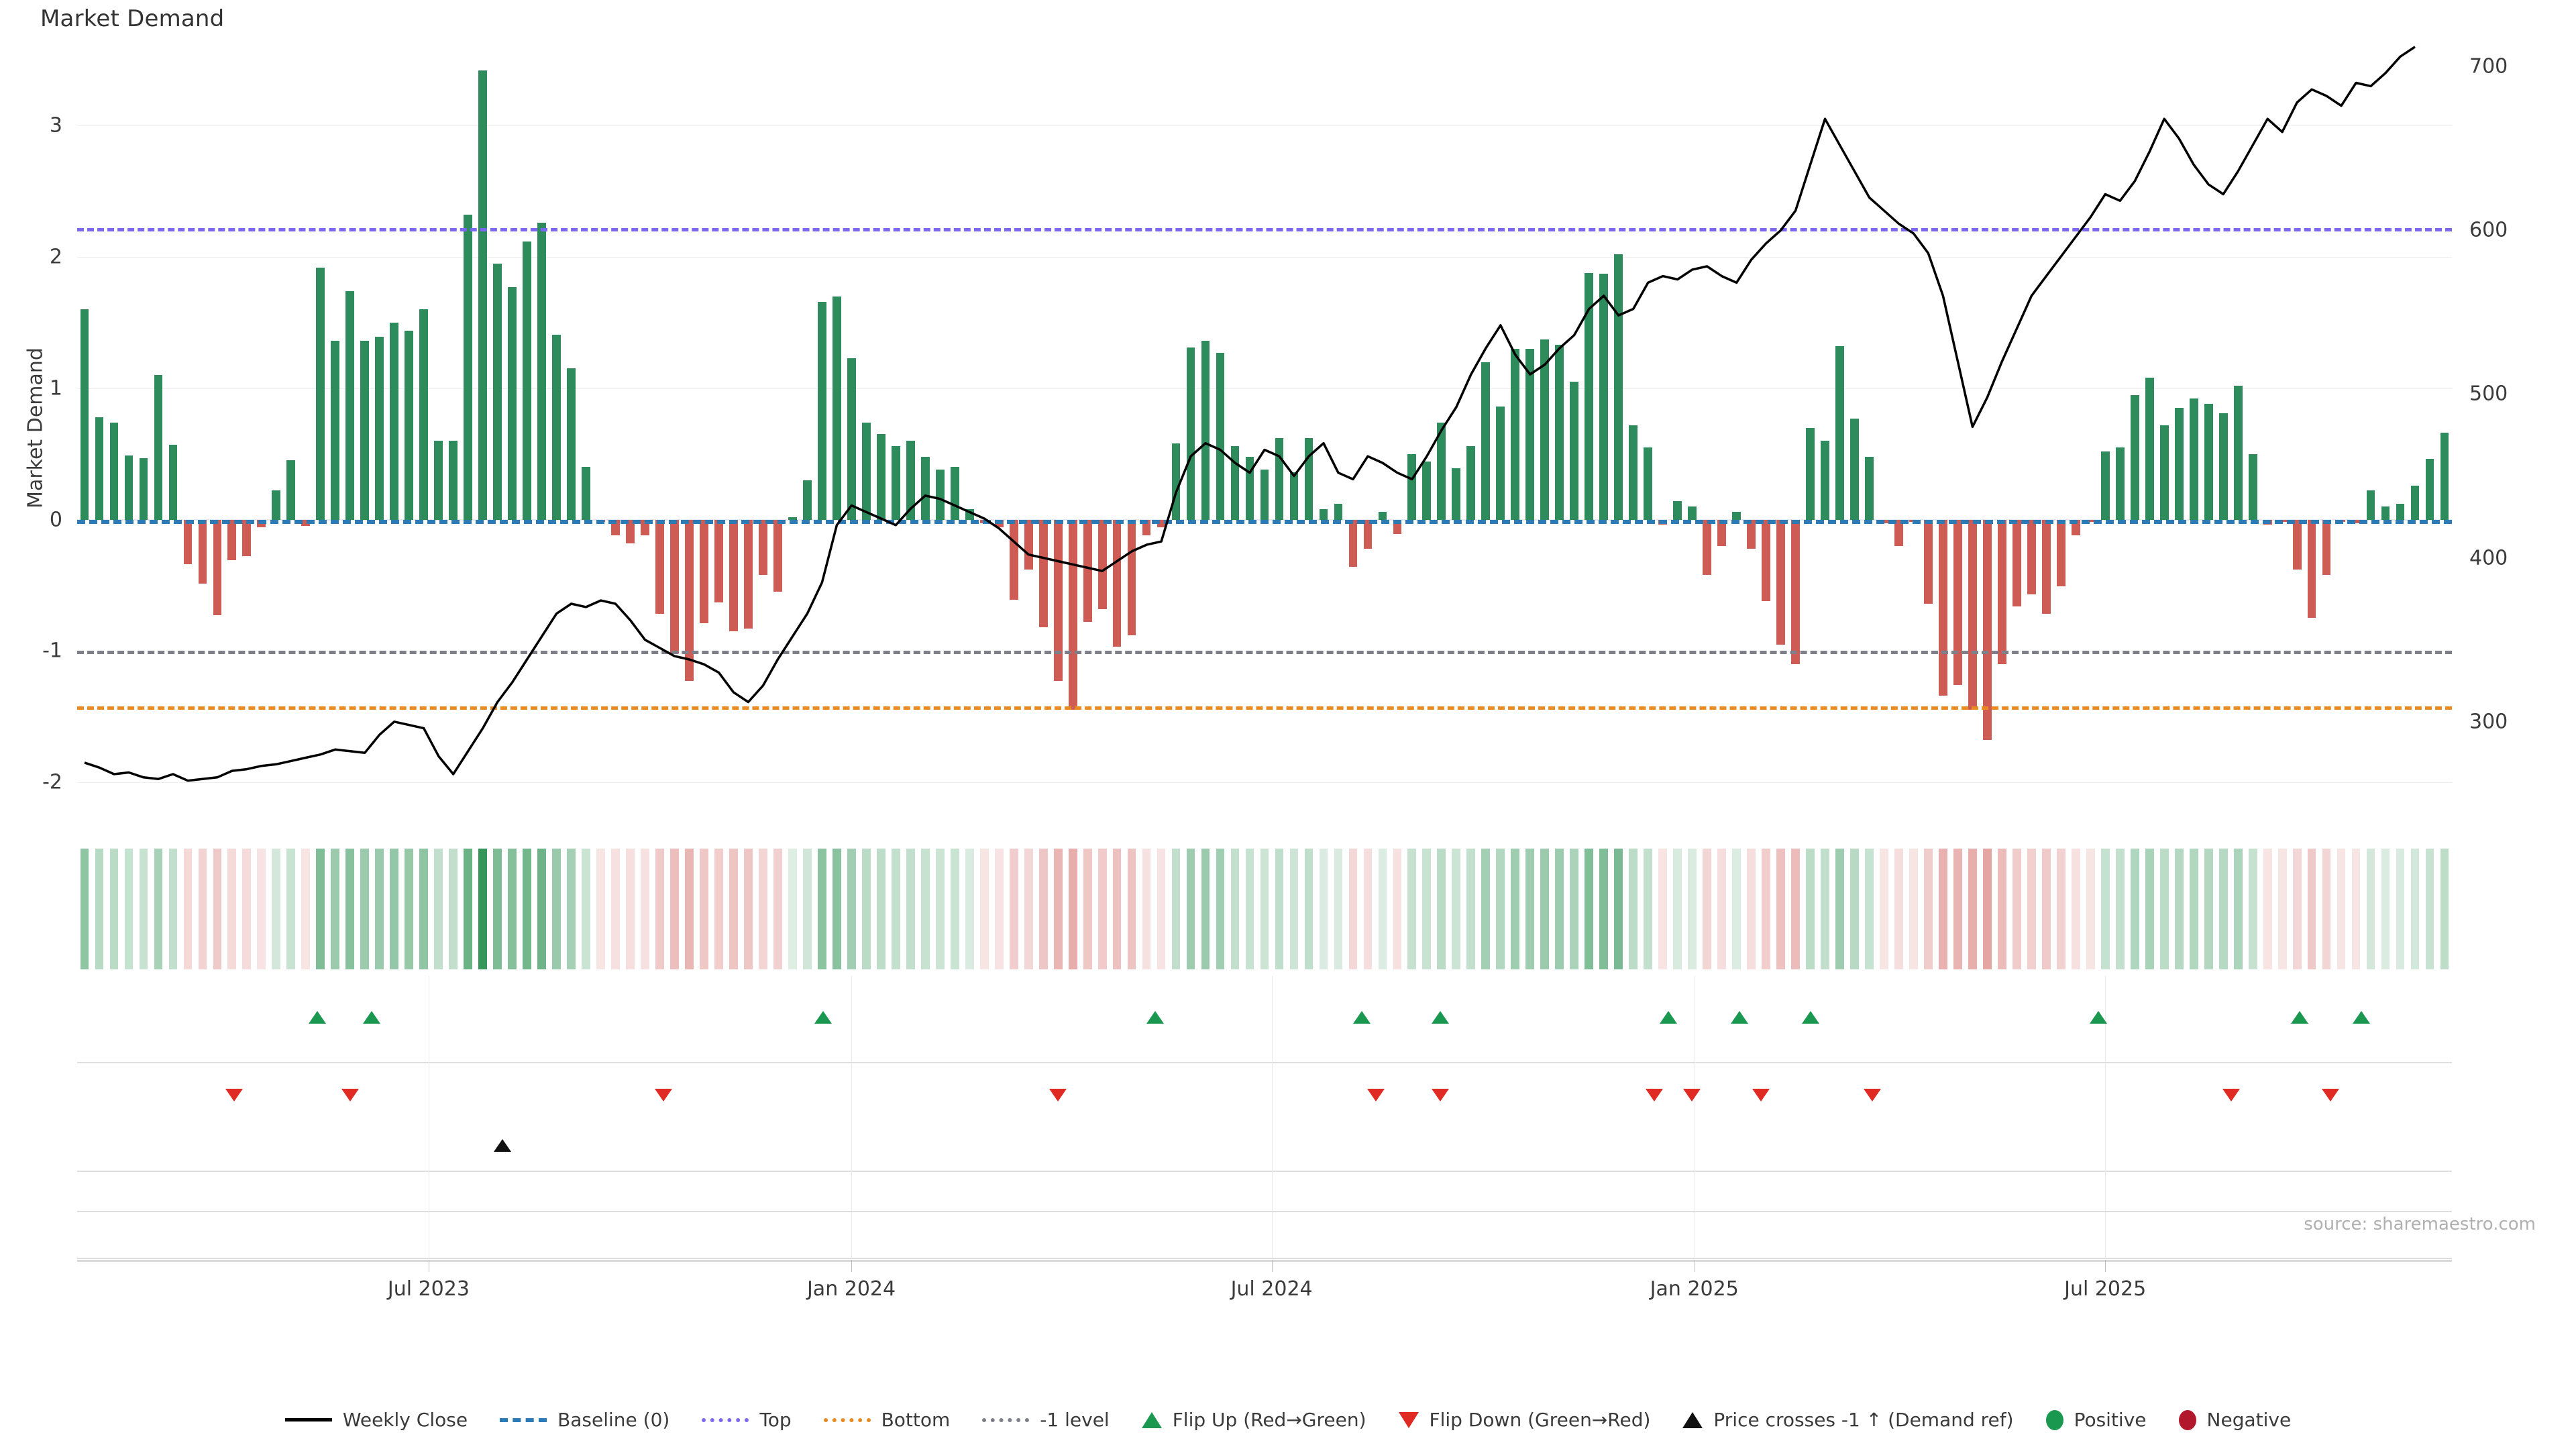 This screenshot has height=1449, width=2576. What do you see at coordinates (376, 1420) in the screenshot?
I see `legend-item: Weekly Close` at bounding box center [376, 1420].